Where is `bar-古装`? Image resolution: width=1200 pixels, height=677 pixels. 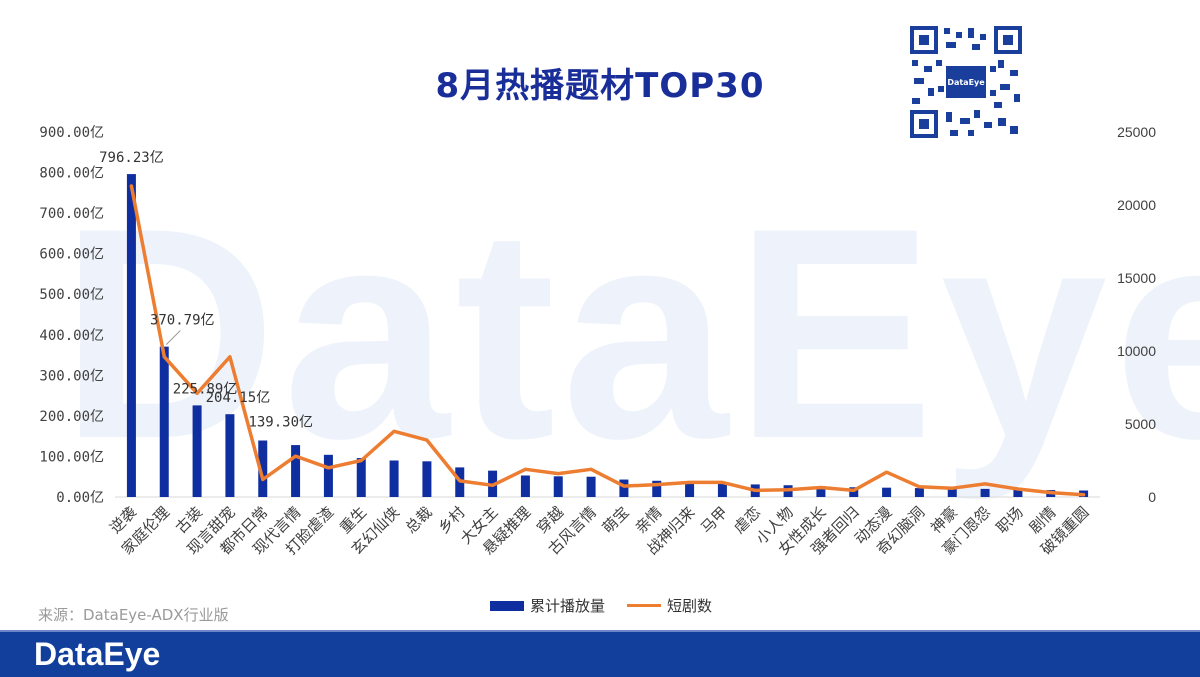
bar-古装 is located at coordinates (197, 451).